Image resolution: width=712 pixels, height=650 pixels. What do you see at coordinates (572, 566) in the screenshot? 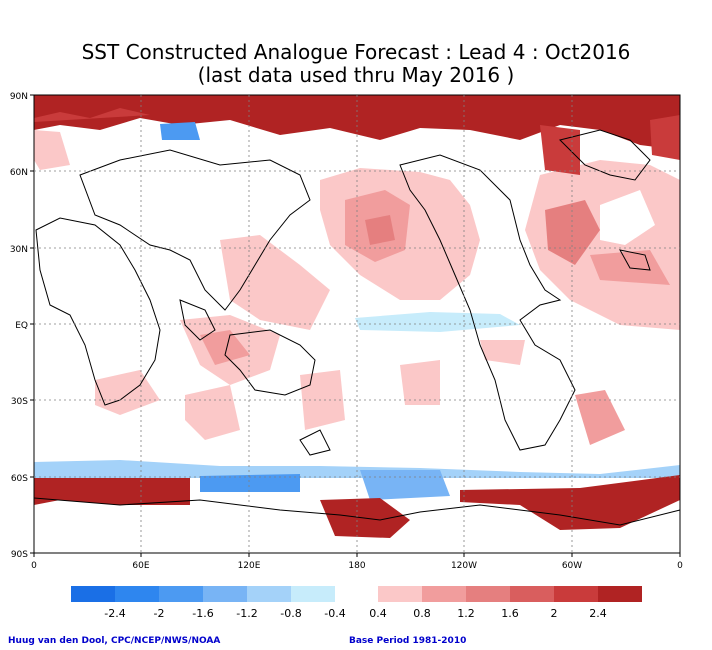
I see `lon-label: 60W` at bounding box center [572, 566].